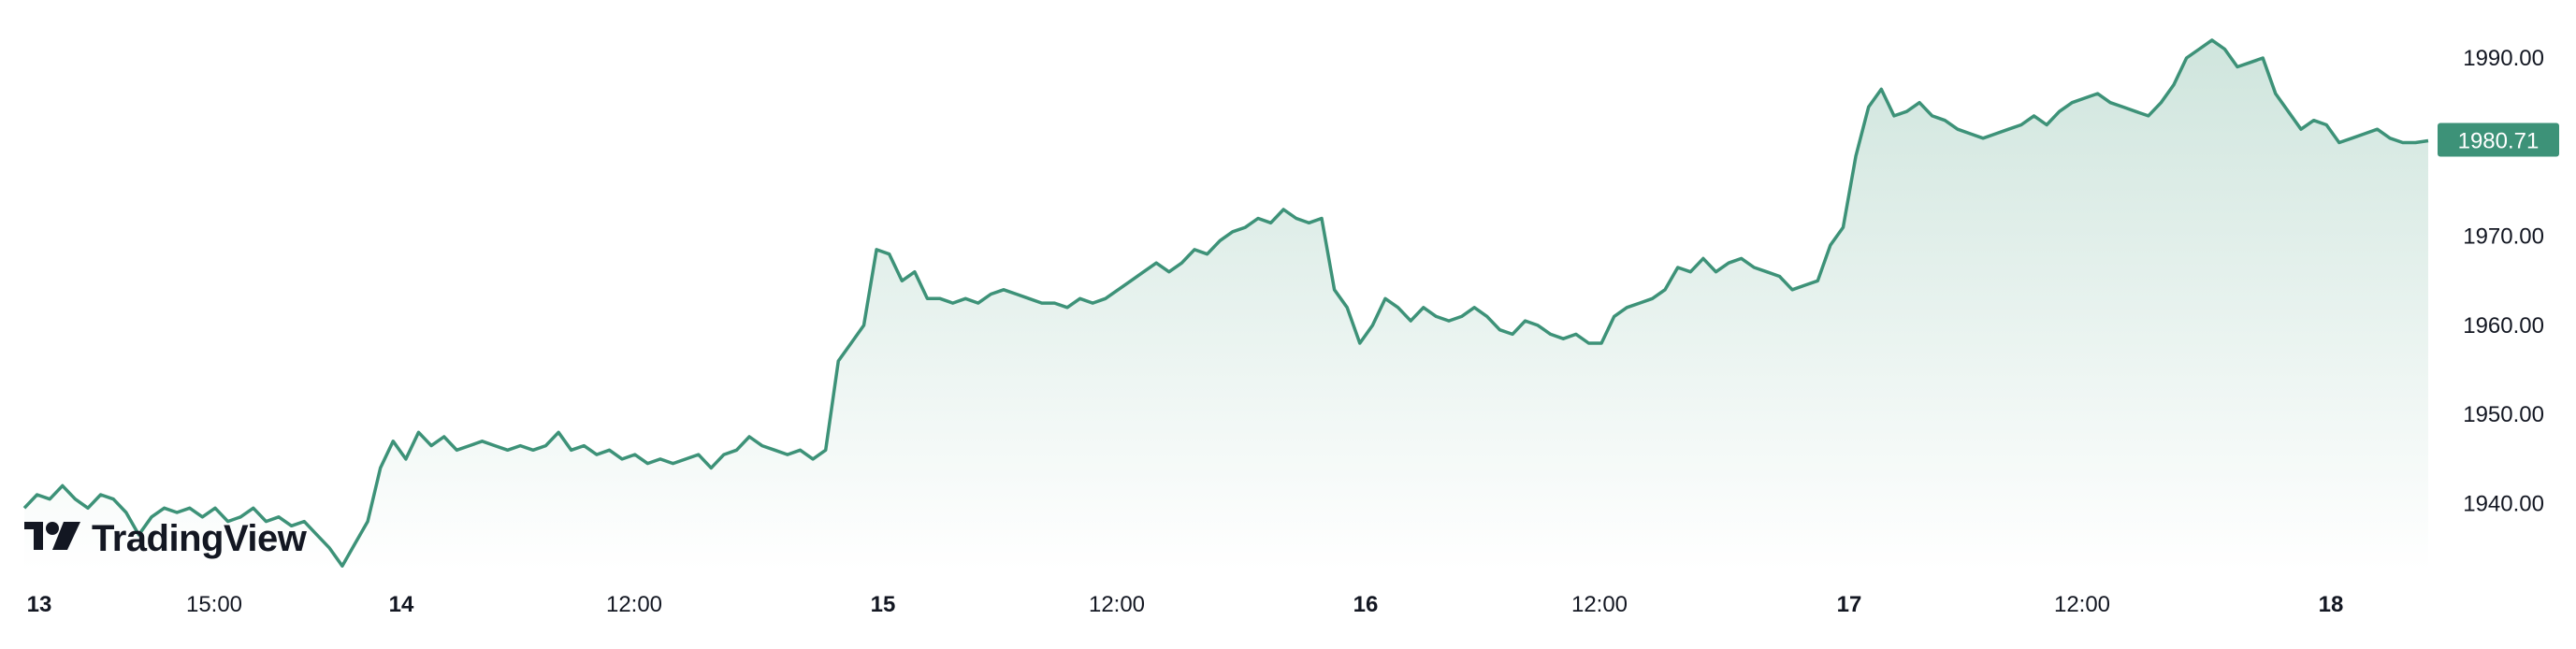  What do you see at coordinates (52, 536) in the screenshot?
I see `tradingview-logo-icon` at bounding box center [52, 536].